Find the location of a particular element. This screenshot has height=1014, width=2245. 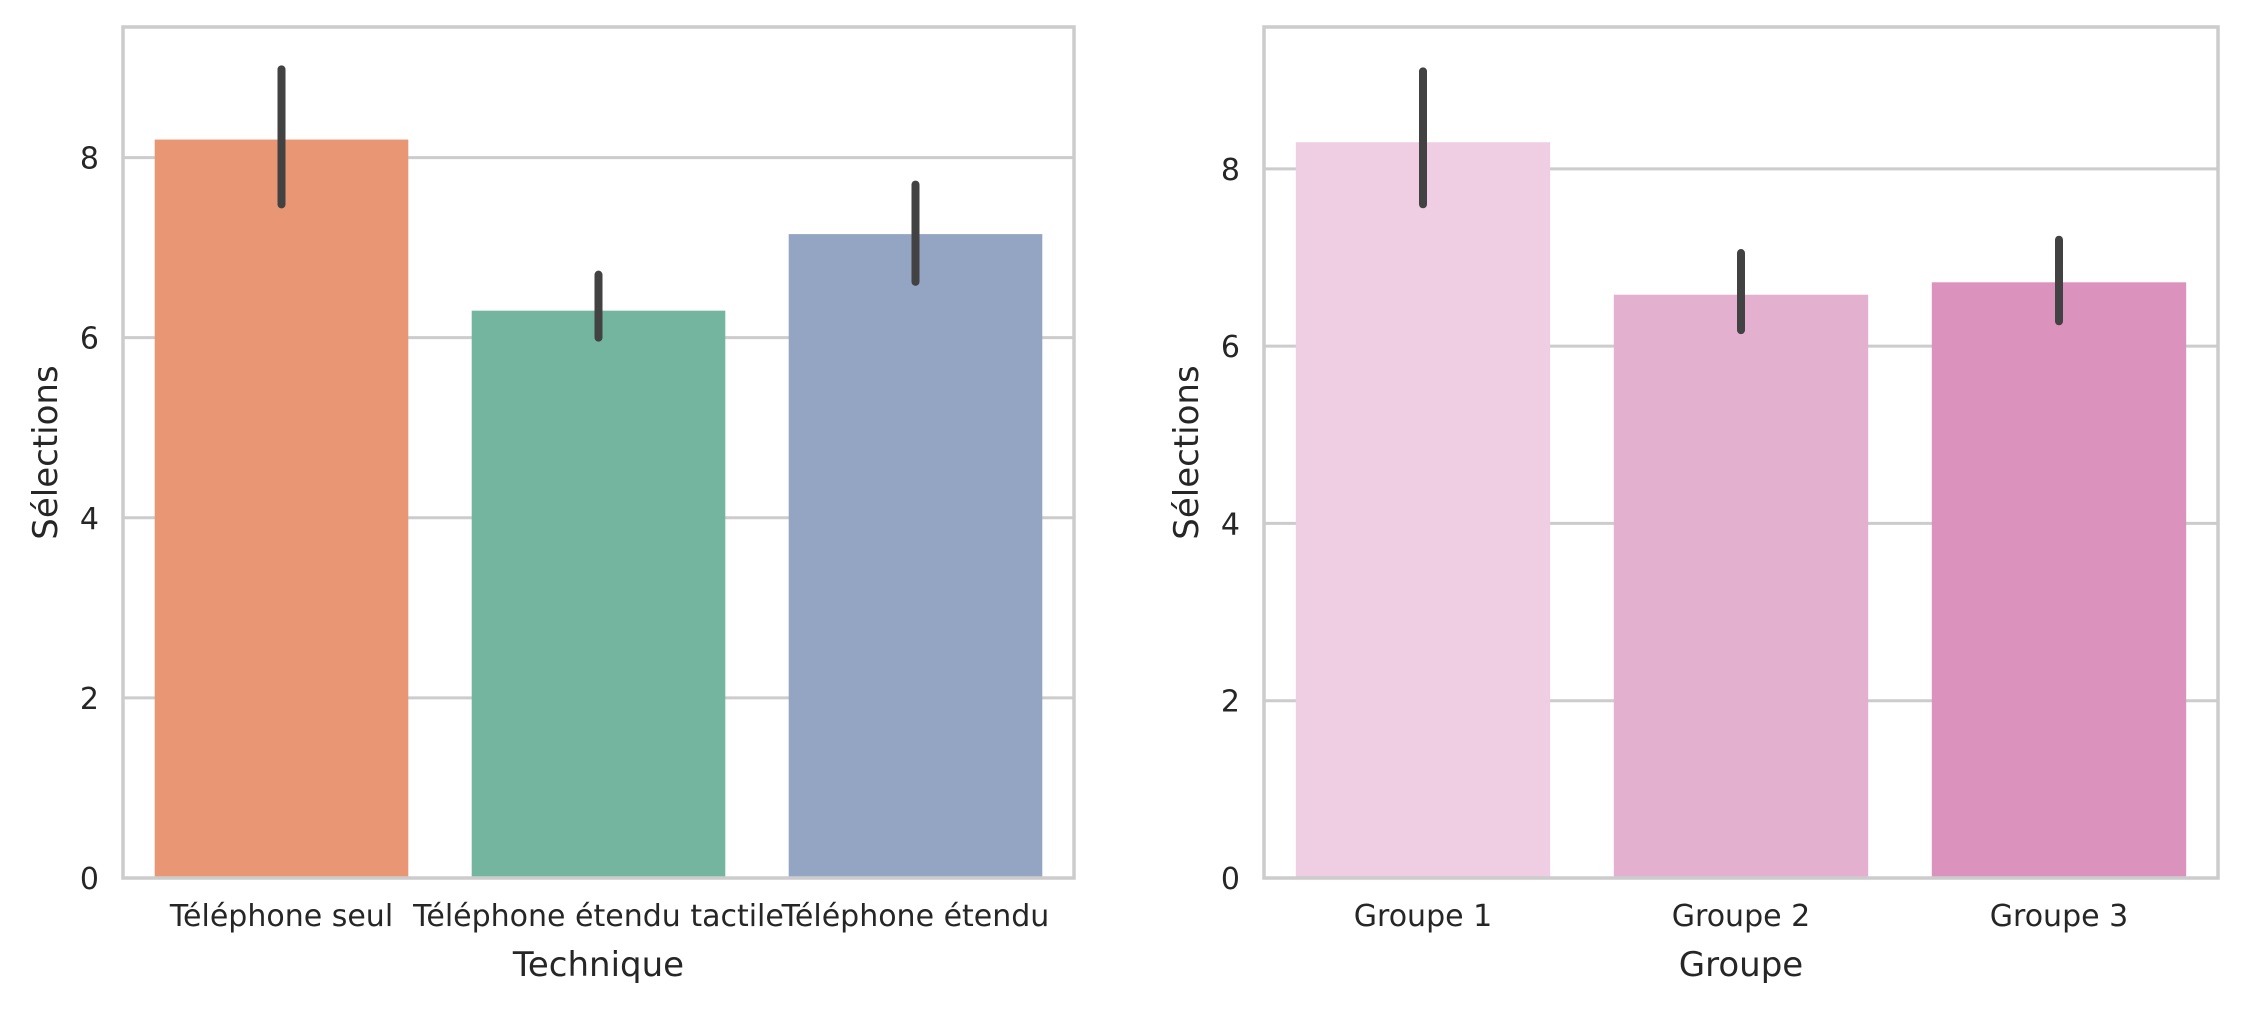

x-tick-label: Téléphone seul is located at coordinates (281, 916).